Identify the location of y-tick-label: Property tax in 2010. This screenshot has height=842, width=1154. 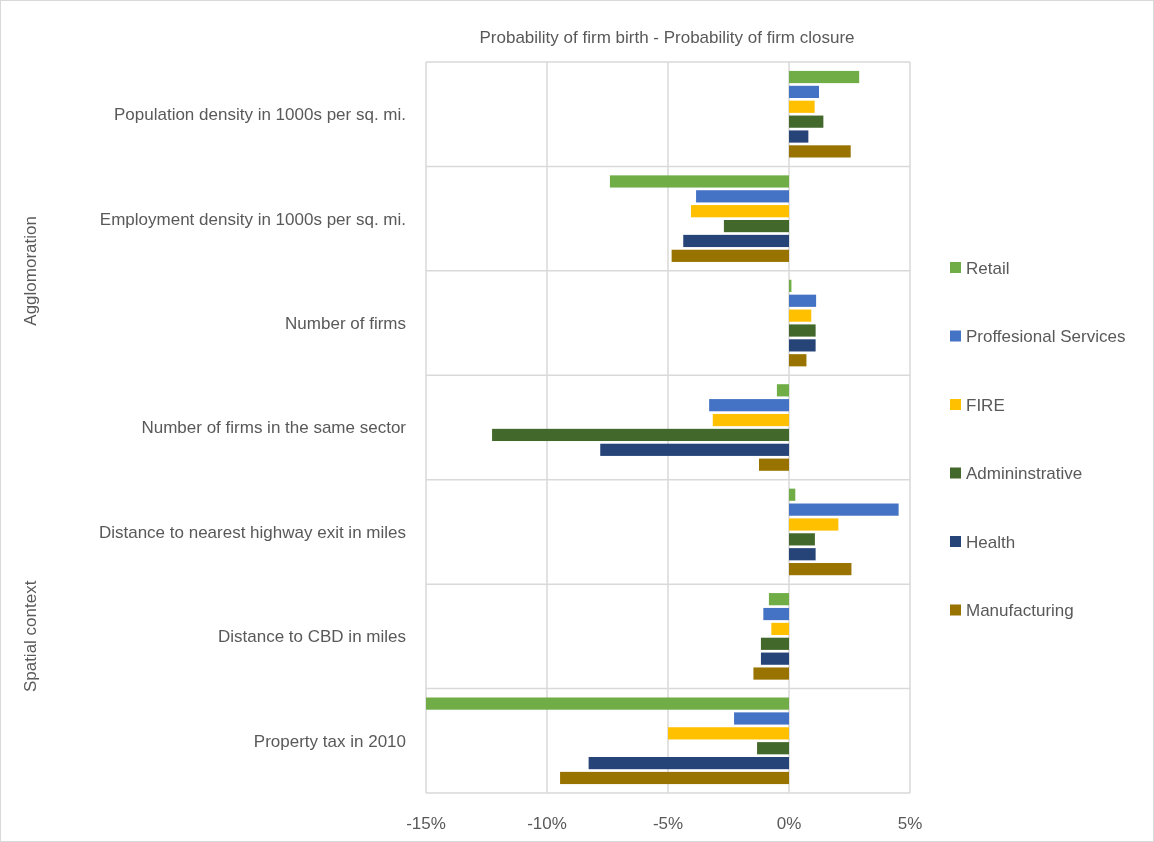
(329, 741).